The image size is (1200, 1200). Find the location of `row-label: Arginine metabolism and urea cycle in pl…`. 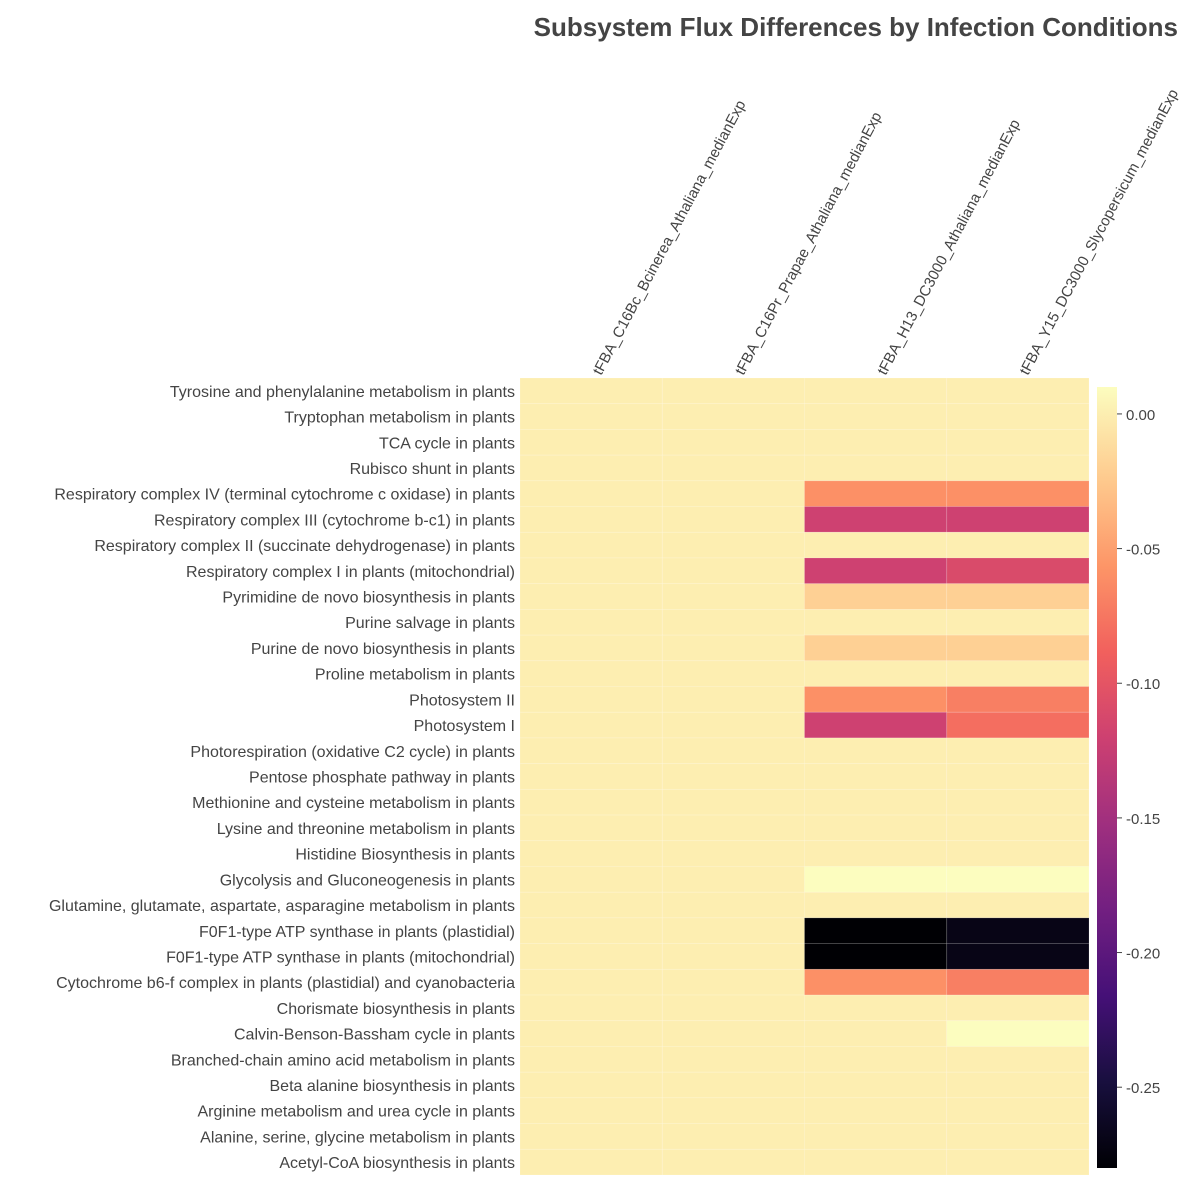

row-label: Arginine metabolism and urea cycle in pl… is located at coordinates (357, 1112).